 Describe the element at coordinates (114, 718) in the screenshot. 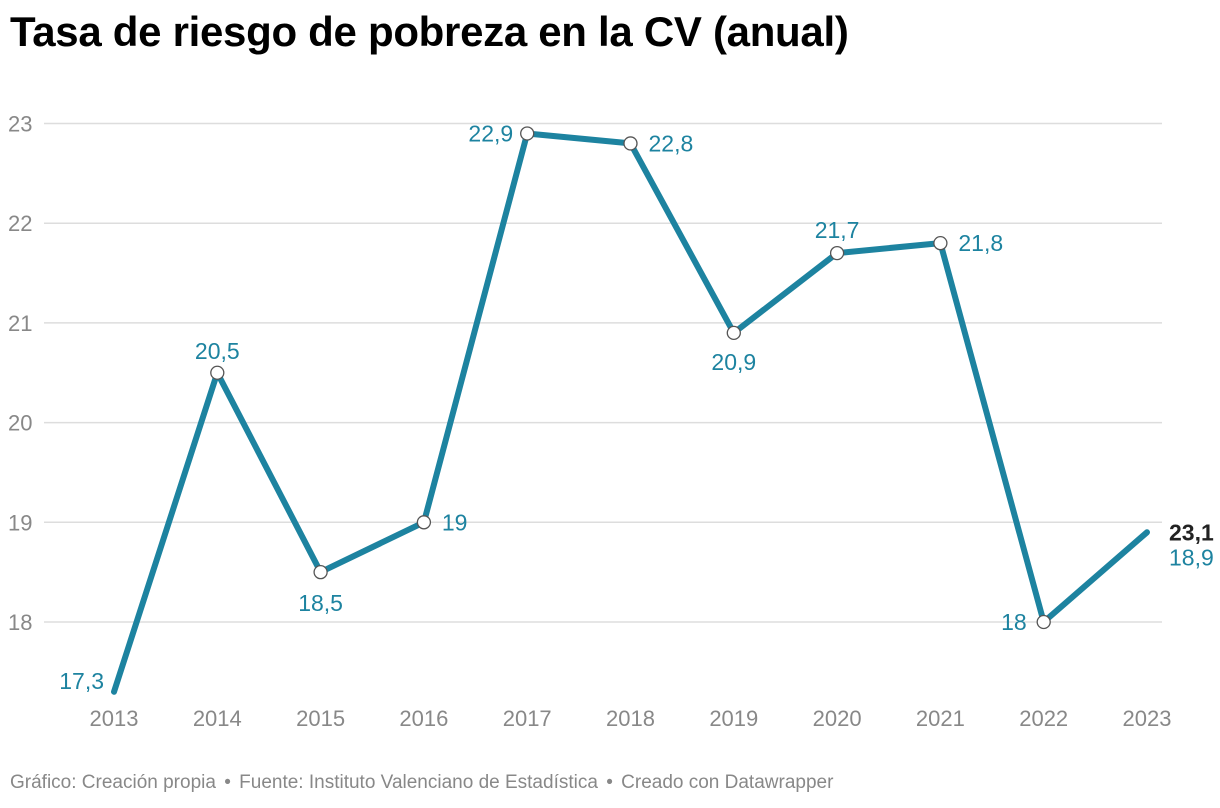

I see `x-tick-label: 2013` at that location.